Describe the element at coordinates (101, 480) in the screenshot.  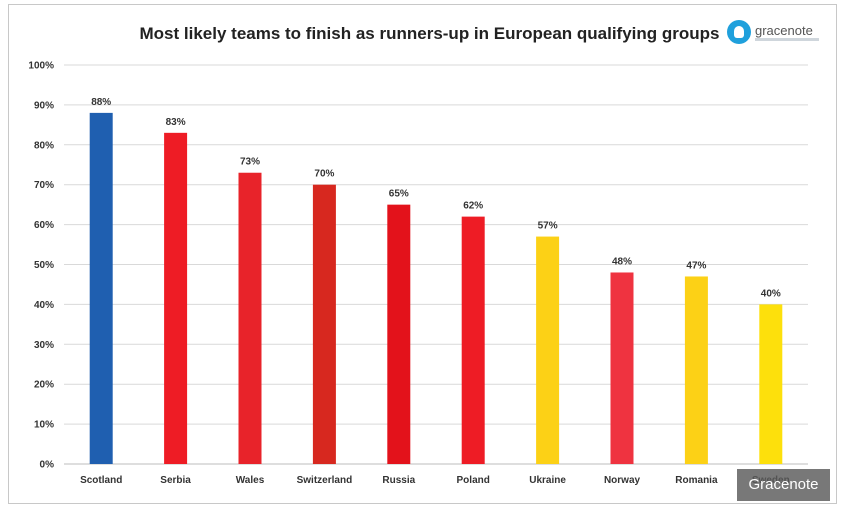
I see `x-tick-label: Scotland` at that location.